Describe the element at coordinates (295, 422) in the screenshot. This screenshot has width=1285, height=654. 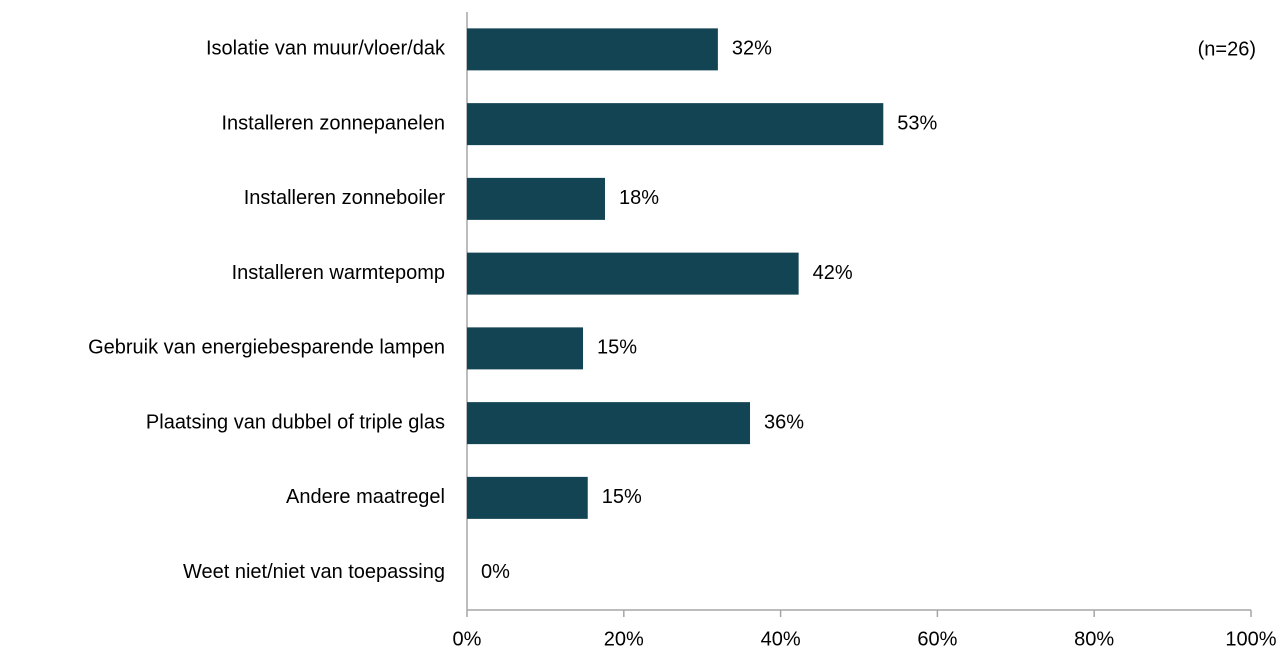
I see `y-tick-label: Plaatsing van dubbel of triple glas` at that location.